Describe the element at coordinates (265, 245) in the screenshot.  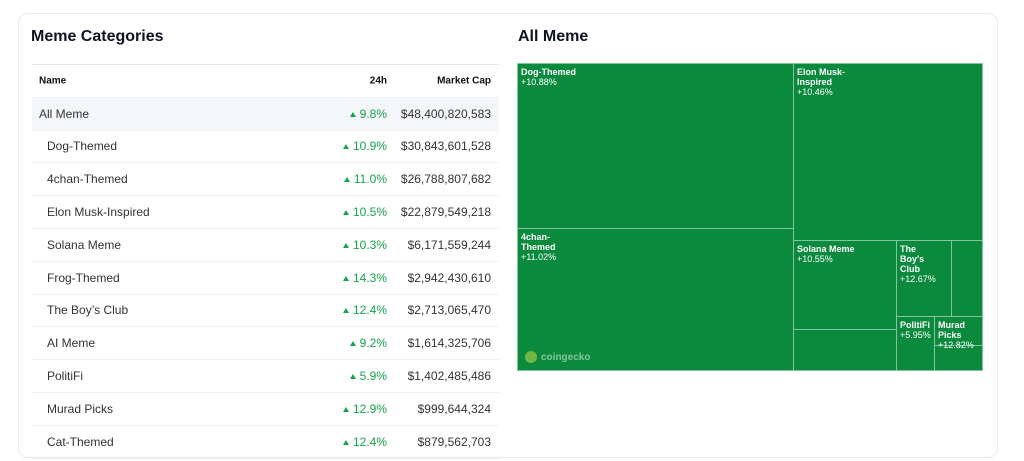
I see `table-row: Solana Meme 10.3% $6,171,559,244` at that location.